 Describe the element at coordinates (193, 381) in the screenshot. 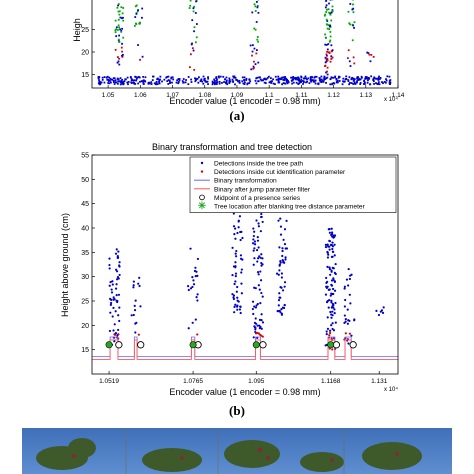

I see `chart-b-x-tick-label: 1.0765` at that location.